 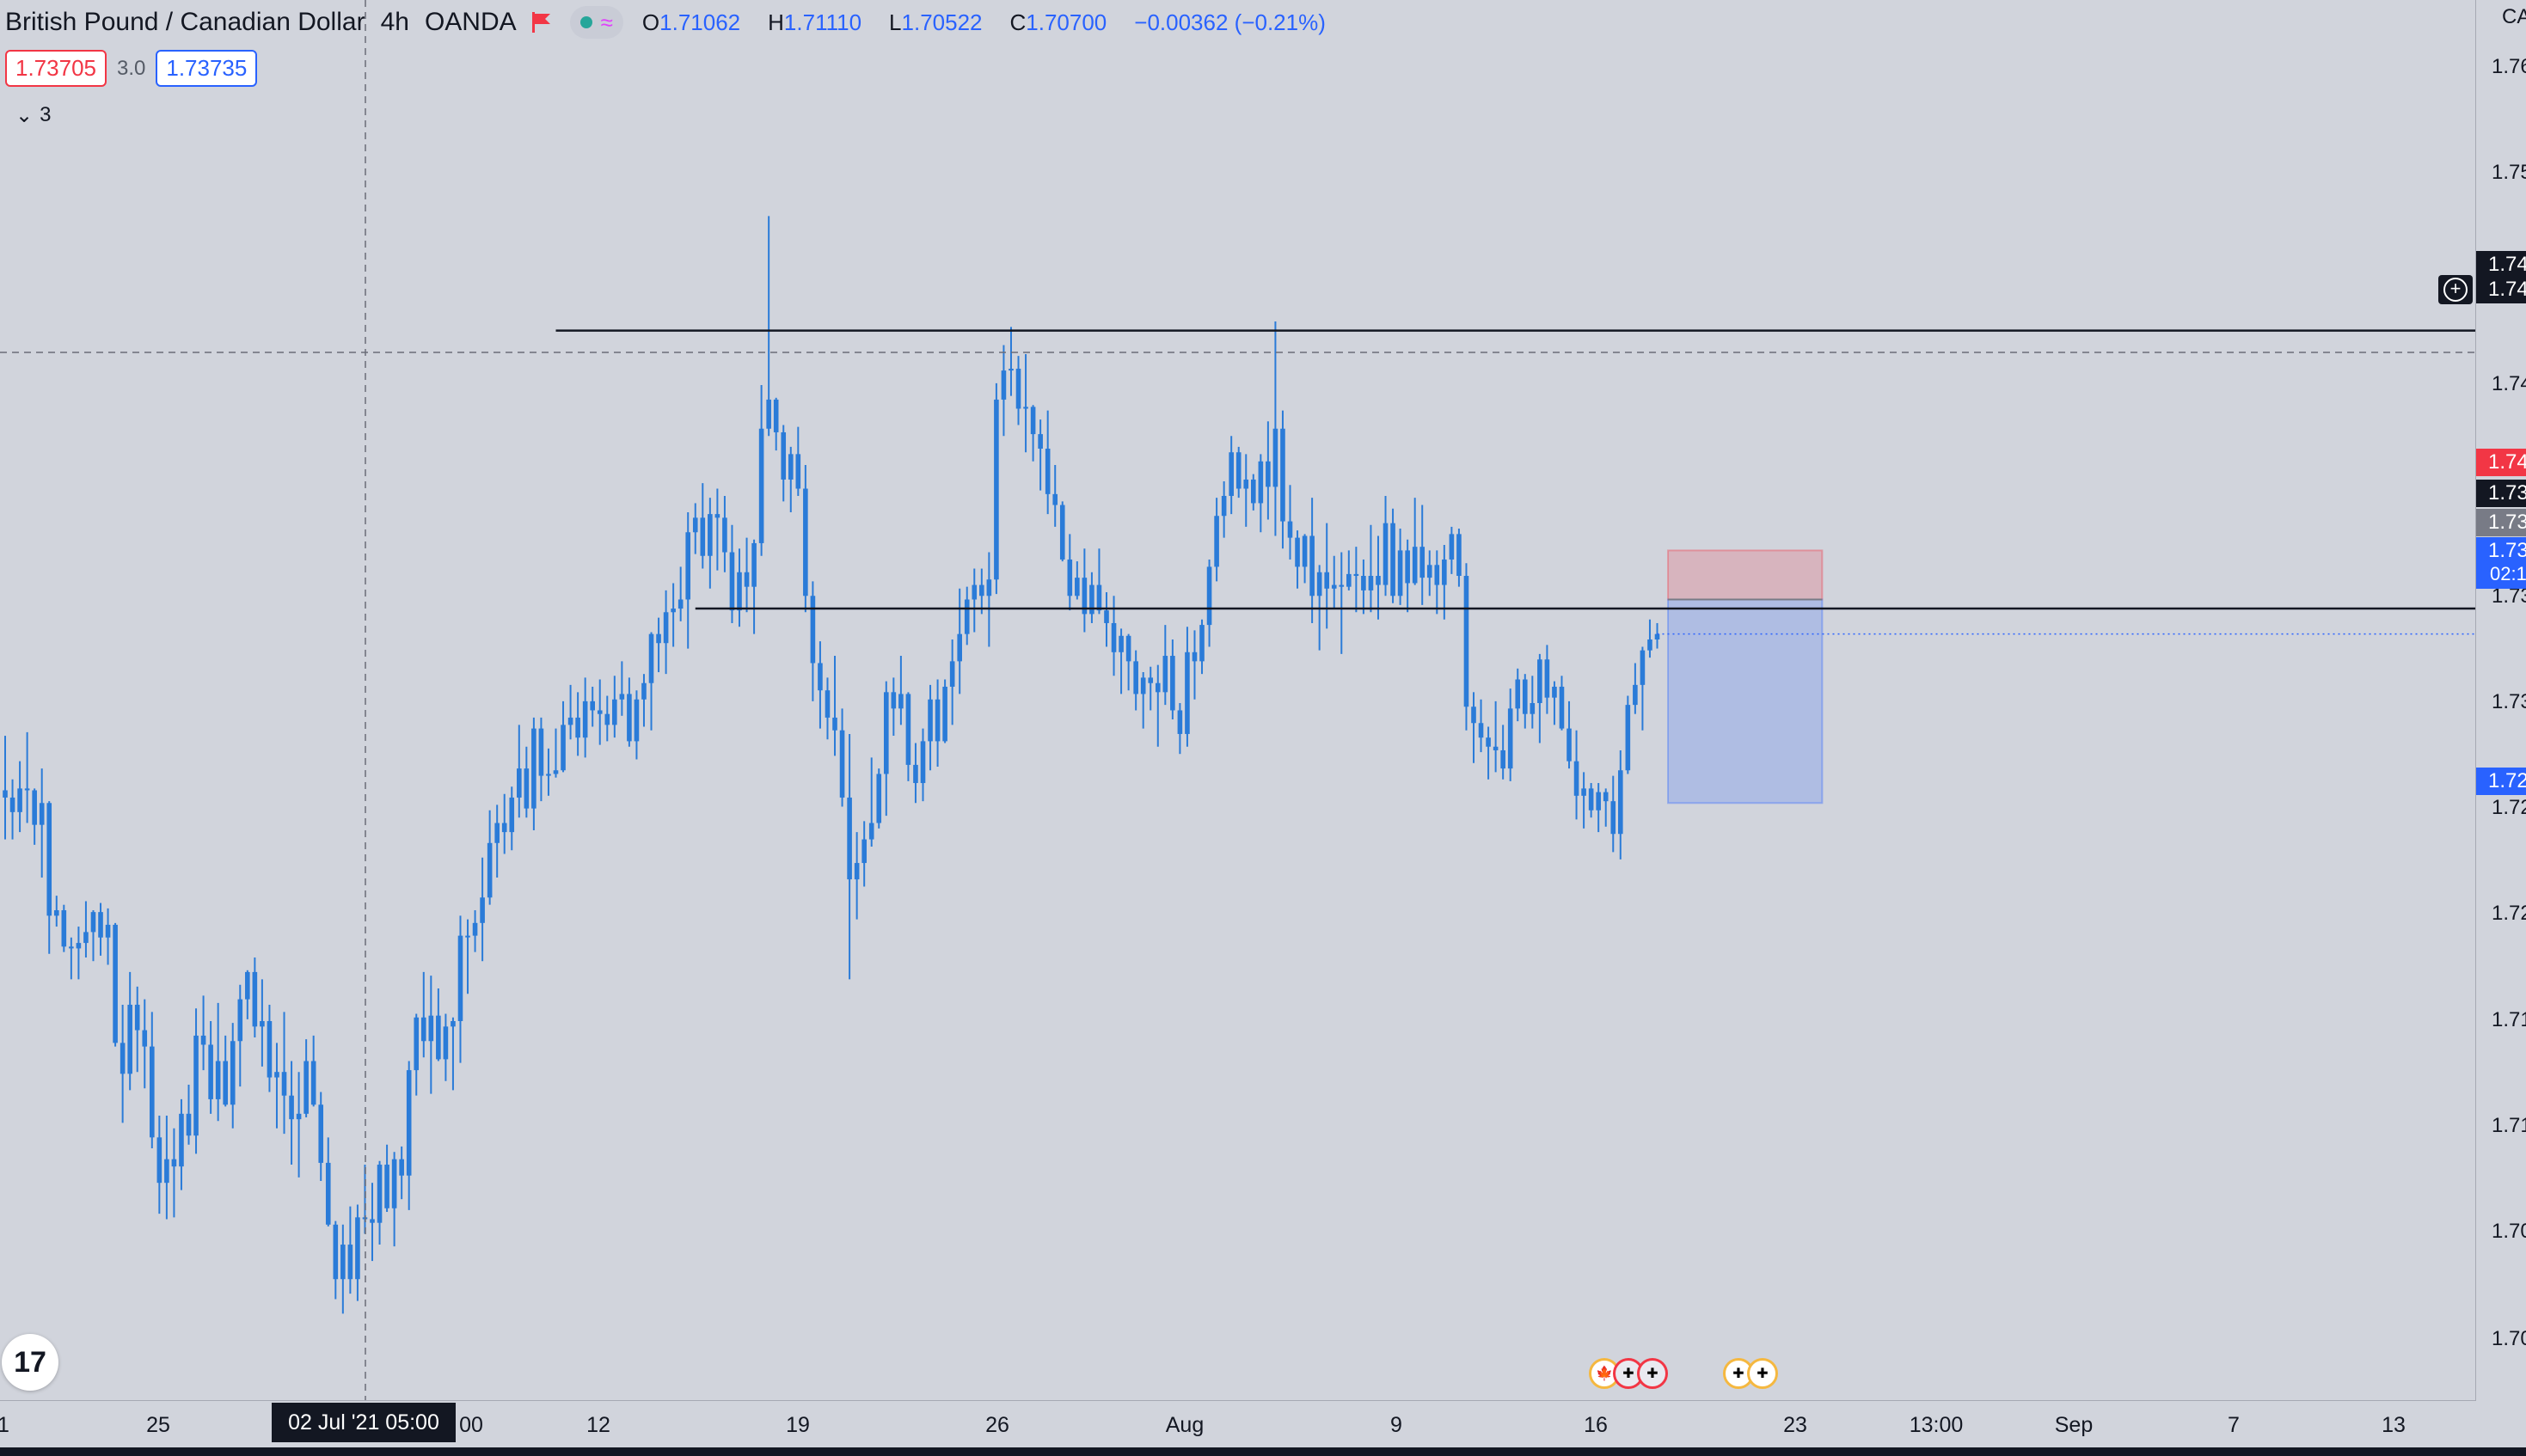 I want to click on buy-button: 1.73735, so click(x=207, y=68).